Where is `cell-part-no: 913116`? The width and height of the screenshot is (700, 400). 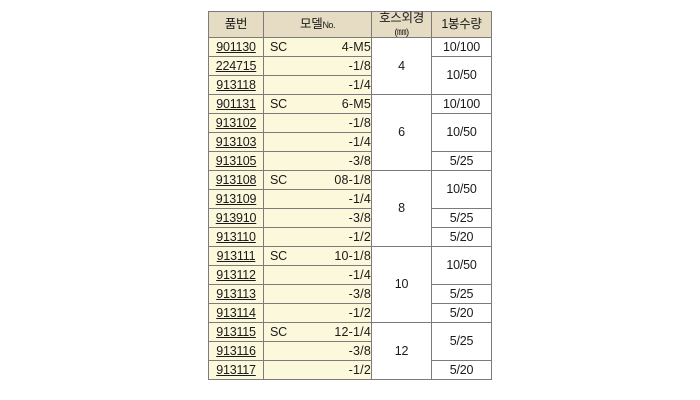 cell-part-no: 913116 is located at coordinates (236, 351).